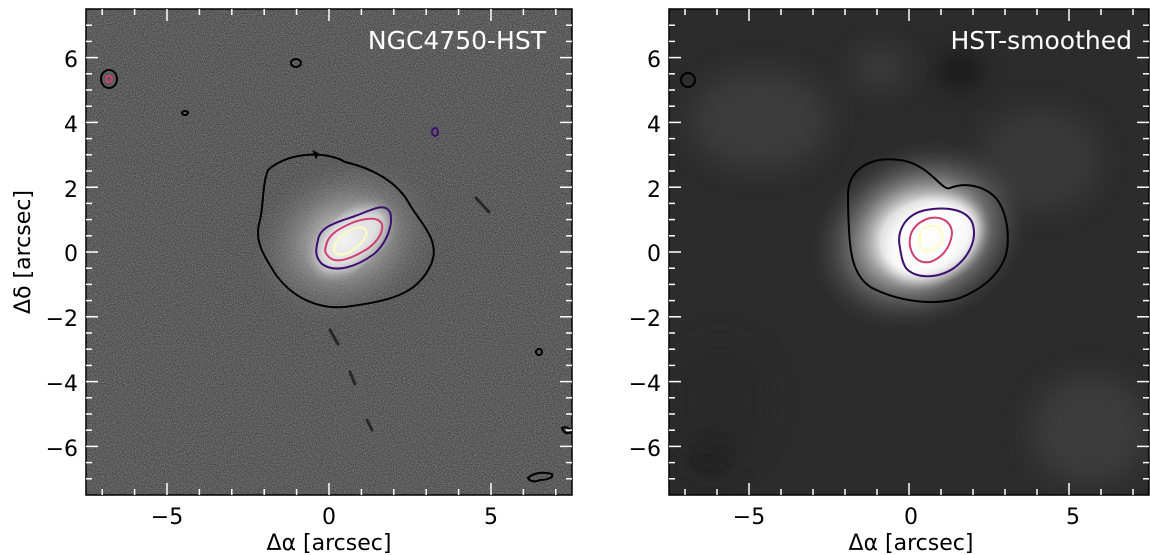 This screenshot has width=1150, height=555. What do you see at coordinates (457, 40) in the screenshot?
I see `panel-title: NGC4750-HST` at bounding box center [457, 40].